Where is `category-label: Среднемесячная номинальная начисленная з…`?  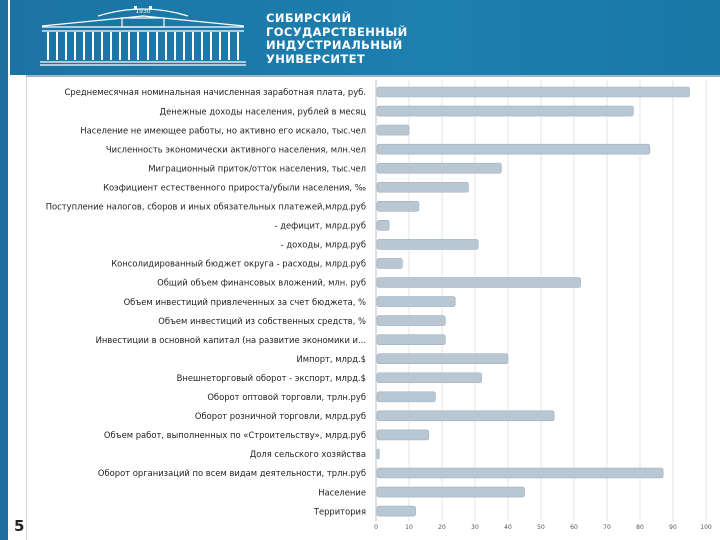
category-label: Среднемесячная номинальная начисленная з… is located at coordinates (215, 92).